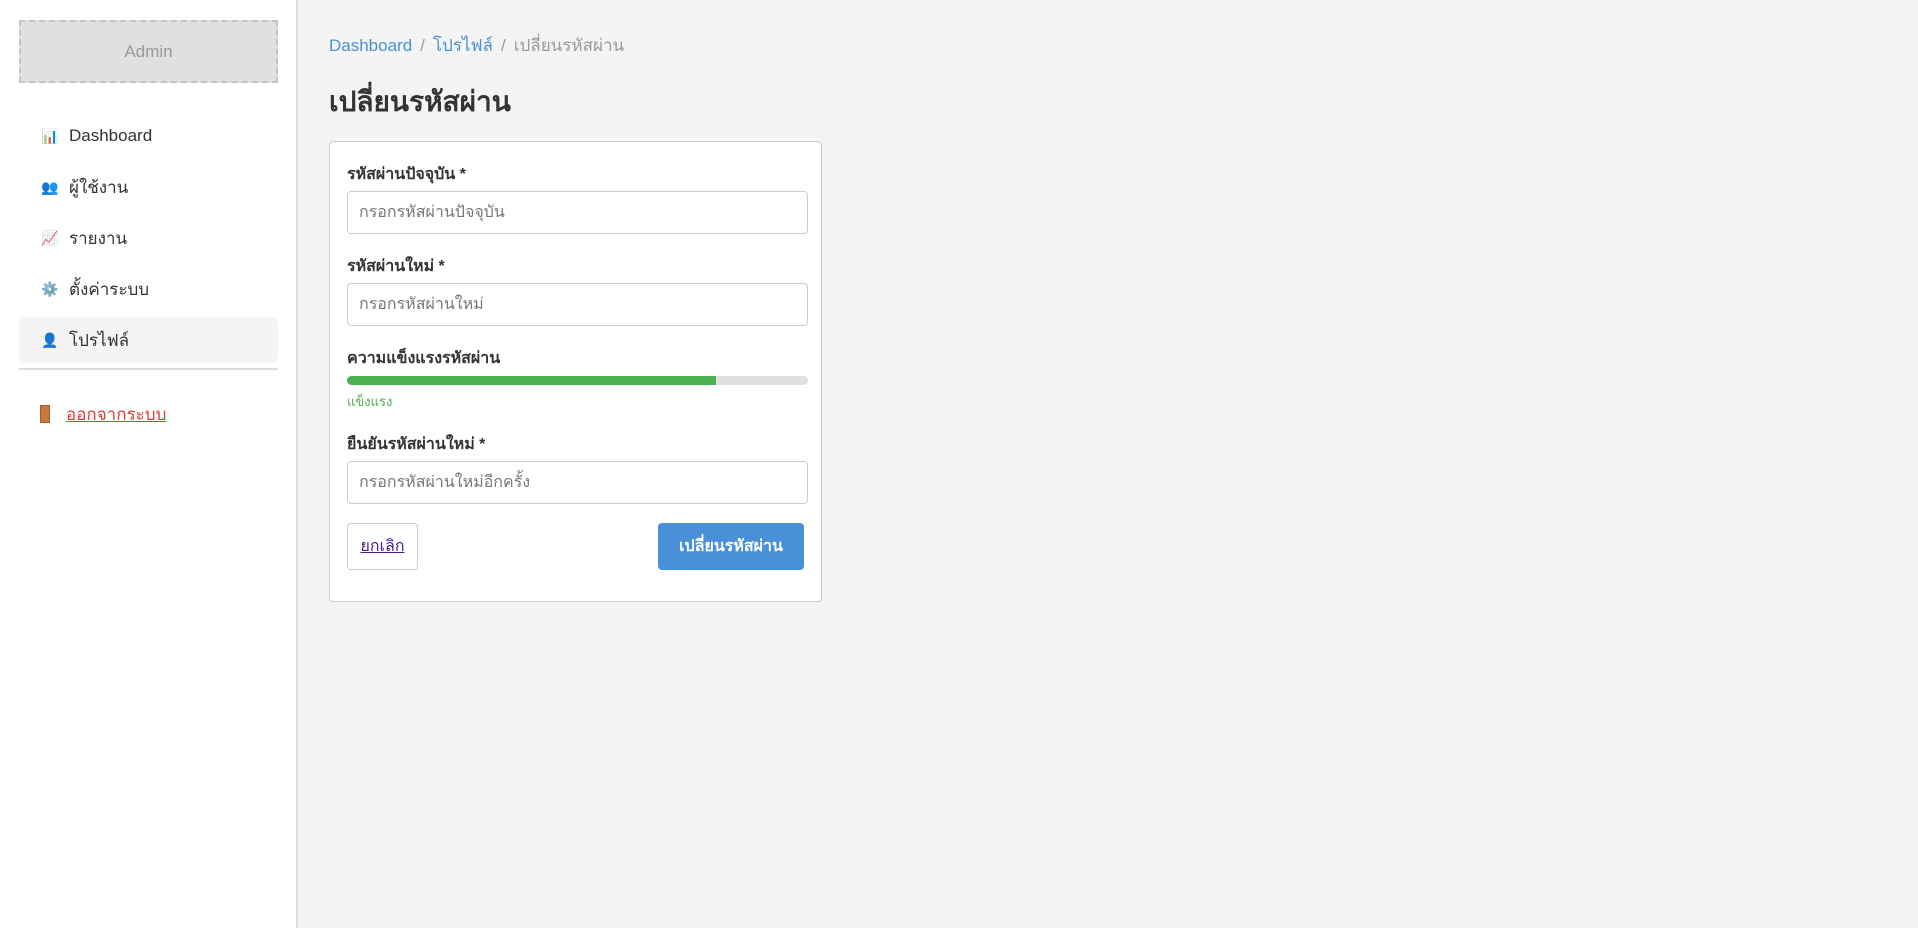 Image resolution: width=1918 pixels, height=928 pixels. What do you see at coordinates (575, 546) in the screenshot?
I see `form-actions: ยกเลิก เปลี่ยนรหัสผ่าน` at bounding box center [575, 546].